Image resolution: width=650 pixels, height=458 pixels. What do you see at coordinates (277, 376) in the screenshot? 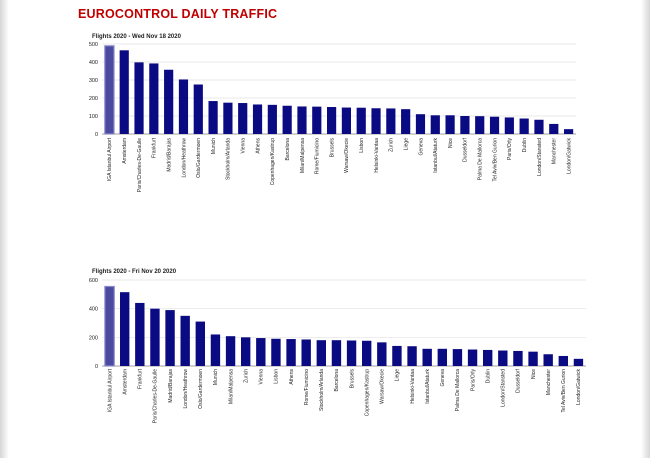
I see `x-tick-label: Lisbon` at bounding box center [277, 376].